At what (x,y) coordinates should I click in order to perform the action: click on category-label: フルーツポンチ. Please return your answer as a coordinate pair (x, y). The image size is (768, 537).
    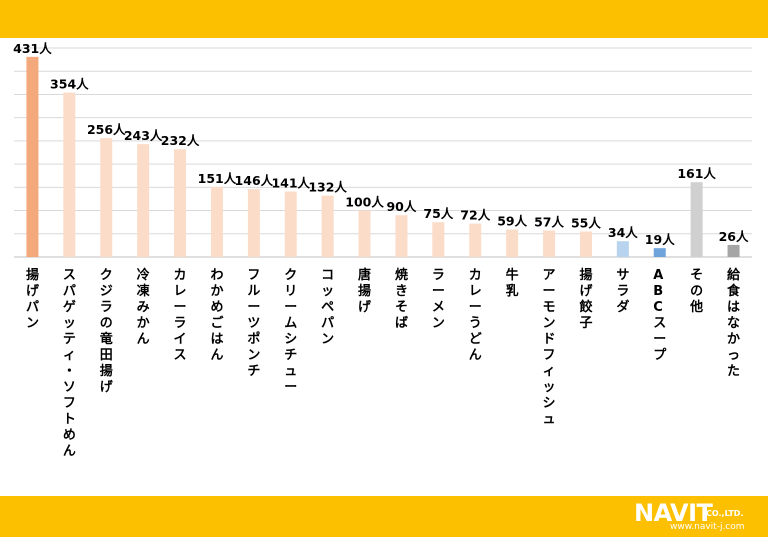
    Looking at the image, I should click on (253, 323).